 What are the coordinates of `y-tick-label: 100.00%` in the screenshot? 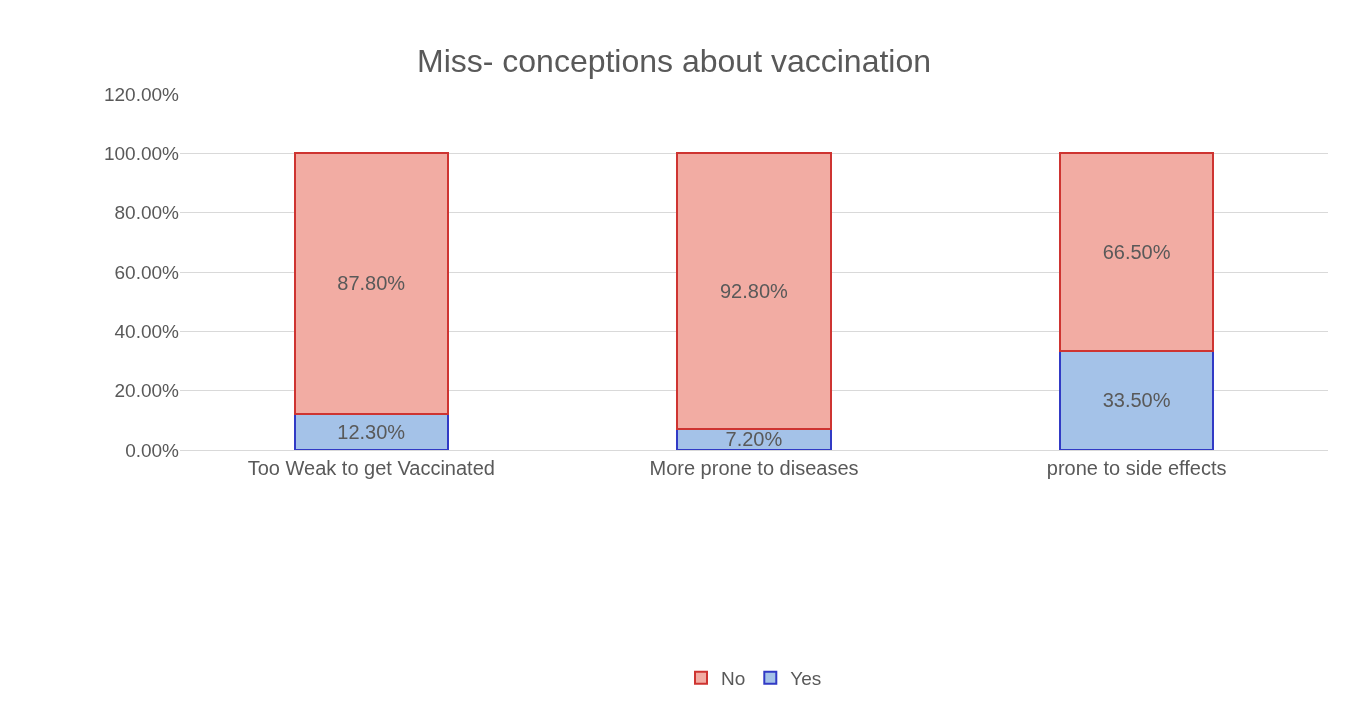 It's located at (141, 153).